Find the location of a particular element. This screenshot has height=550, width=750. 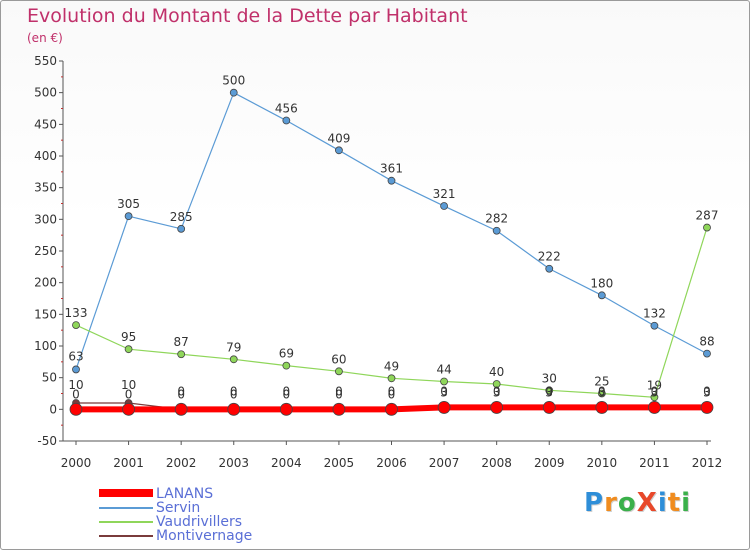

data-label-vaudrivillers: 25 is located at coordinates (601, 382).